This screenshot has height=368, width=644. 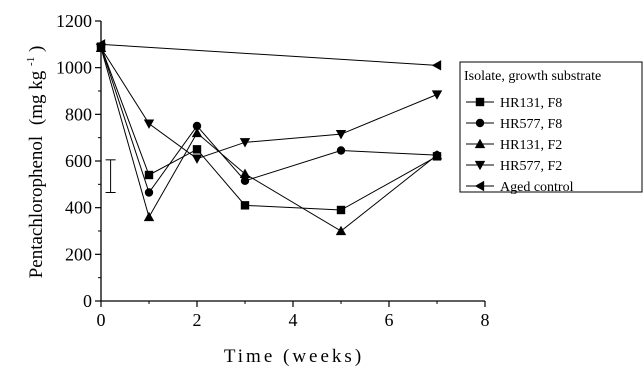 What do you see at coordinates (293, 320) in the screenshot?
I see `x-tick-label: 4` at bounding box center [293, 320].